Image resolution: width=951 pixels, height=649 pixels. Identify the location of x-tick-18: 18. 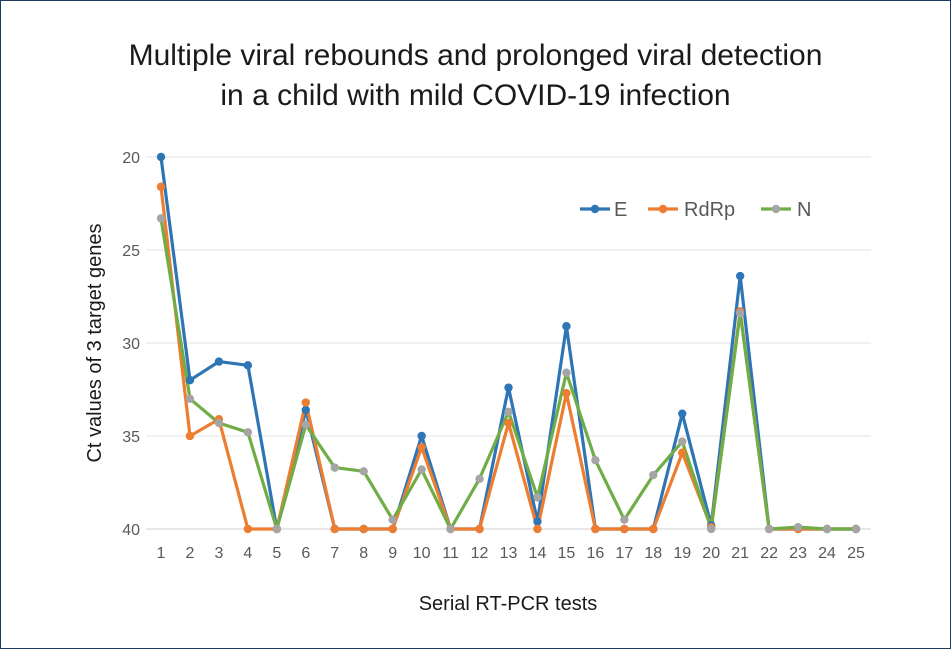
(653, 553).